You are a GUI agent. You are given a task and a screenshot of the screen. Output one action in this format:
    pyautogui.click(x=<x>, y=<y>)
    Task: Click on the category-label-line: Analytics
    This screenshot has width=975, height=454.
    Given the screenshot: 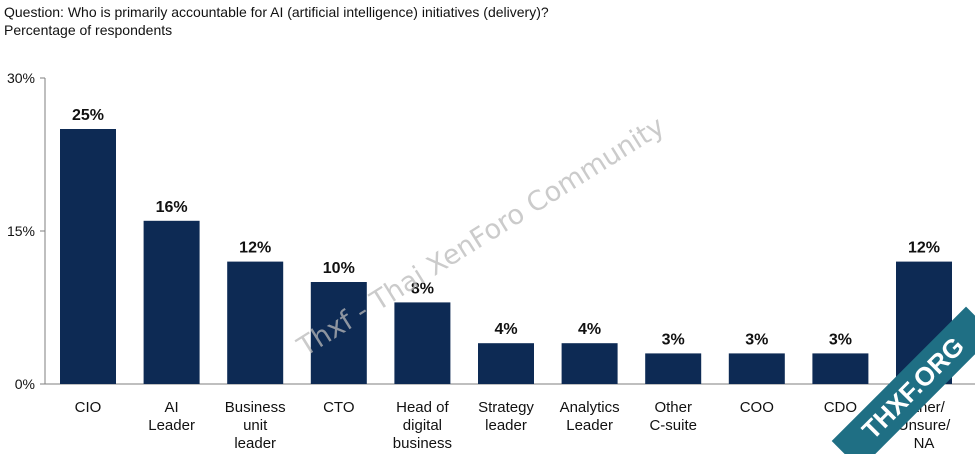 What is the action you would take?
    pyautogui.click(x=590, y=407)
    